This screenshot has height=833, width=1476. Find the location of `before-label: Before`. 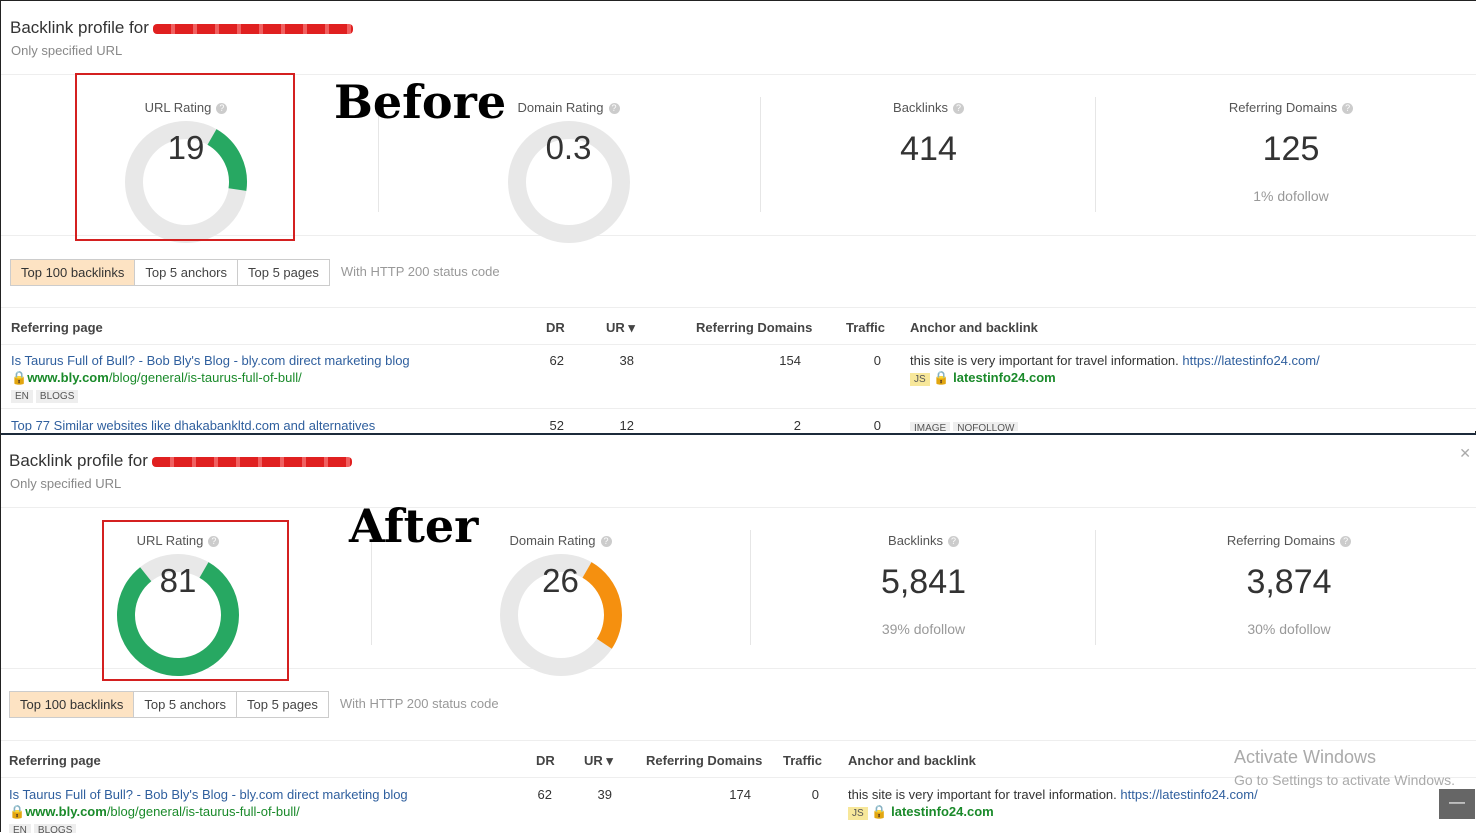

before-label: Before is located at coordinates (420, 102).